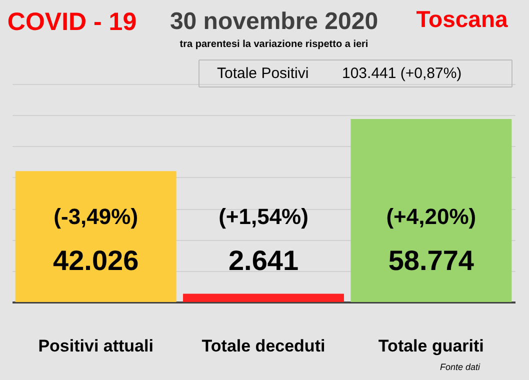 This screenshot has height=380, width=529. Describe the element at coordinates (263, 260) in the screenshot. I see `data-label: 2.641` at that location.